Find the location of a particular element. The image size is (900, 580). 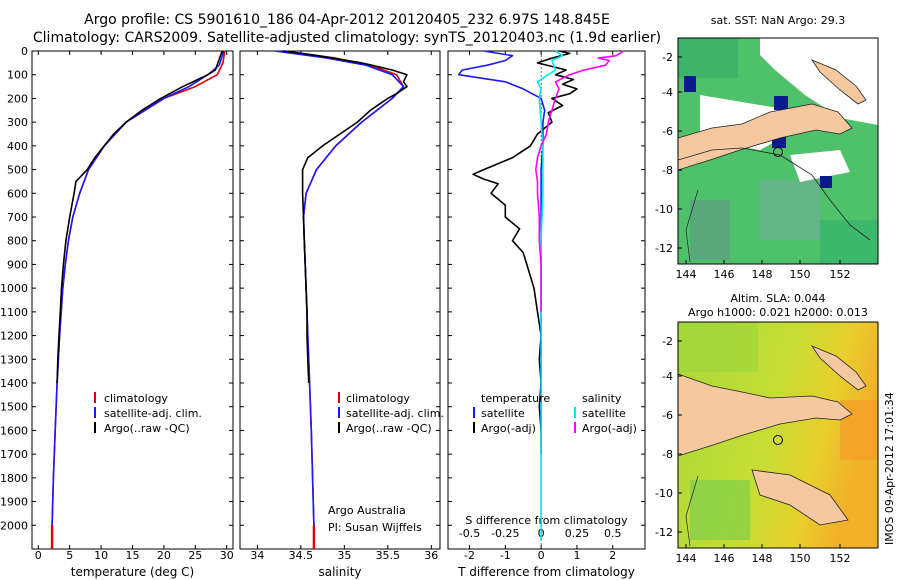

legend-temperature-heading: temperature is located at coordinates (515, 398).